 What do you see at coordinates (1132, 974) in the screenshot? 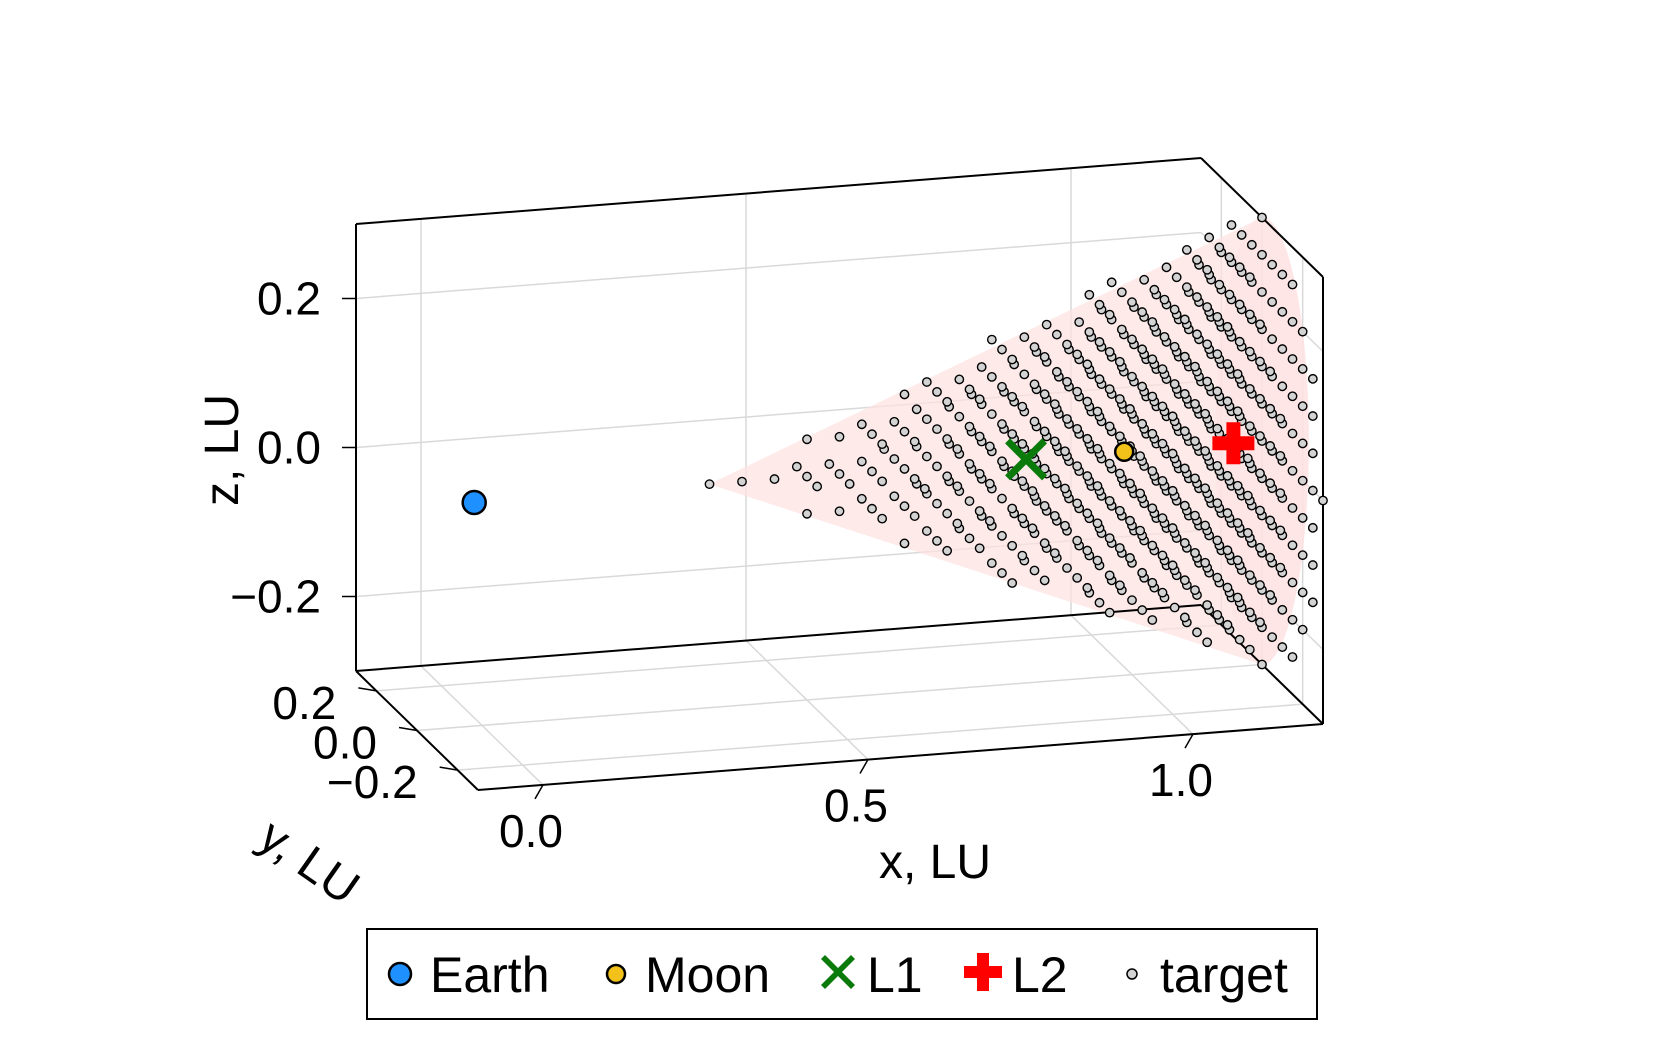
I see `legend-target-marker` at bounding box center [1132, 974].